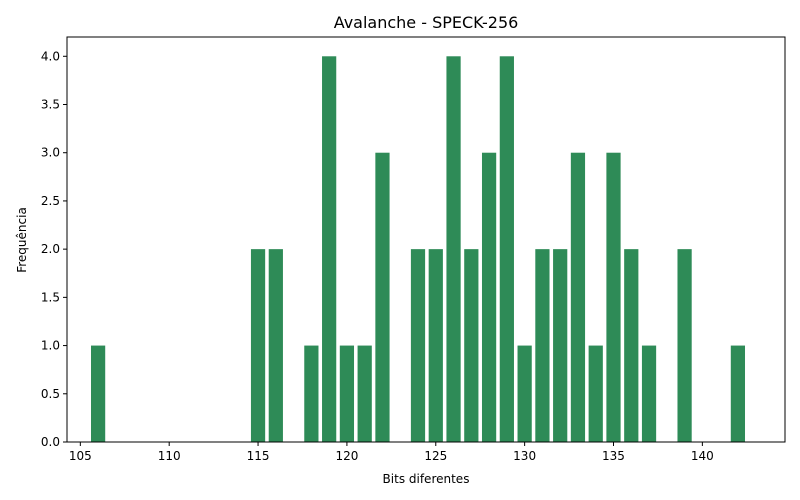  I want to click on x-tick-label: 140, so click(702, 456).